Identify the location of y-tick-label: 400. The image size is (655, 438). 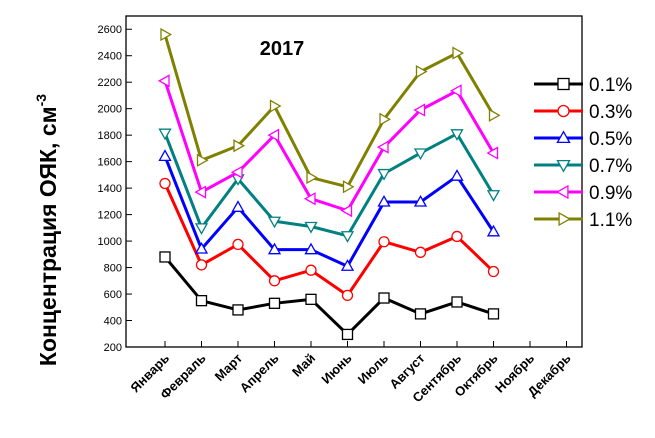
(113, 322).